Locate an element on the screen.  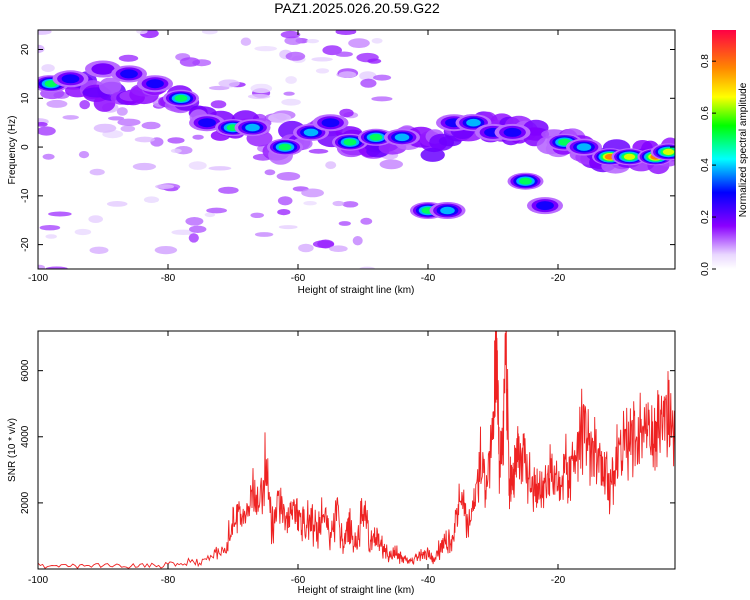
spectrogram-x-label: Height of straight line (km) is located at coordinates (356, 290).